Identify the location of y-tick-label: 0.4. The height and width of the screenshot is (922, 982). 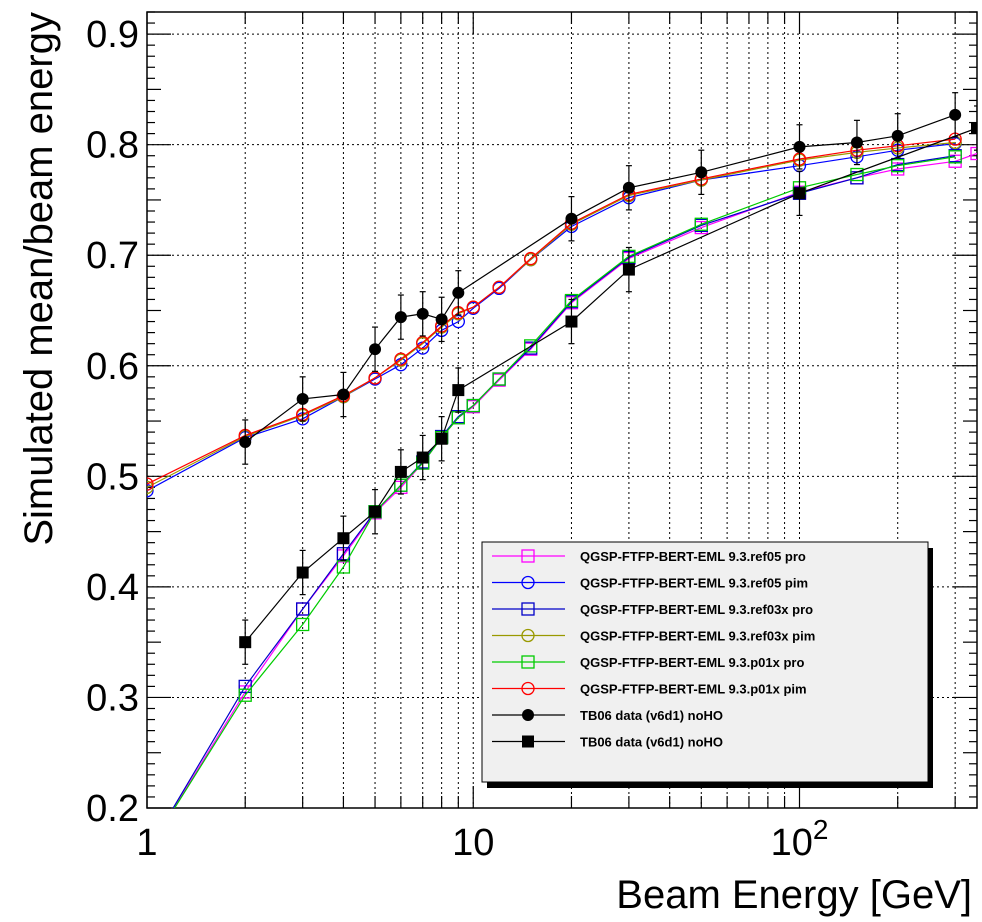
(112, 588).